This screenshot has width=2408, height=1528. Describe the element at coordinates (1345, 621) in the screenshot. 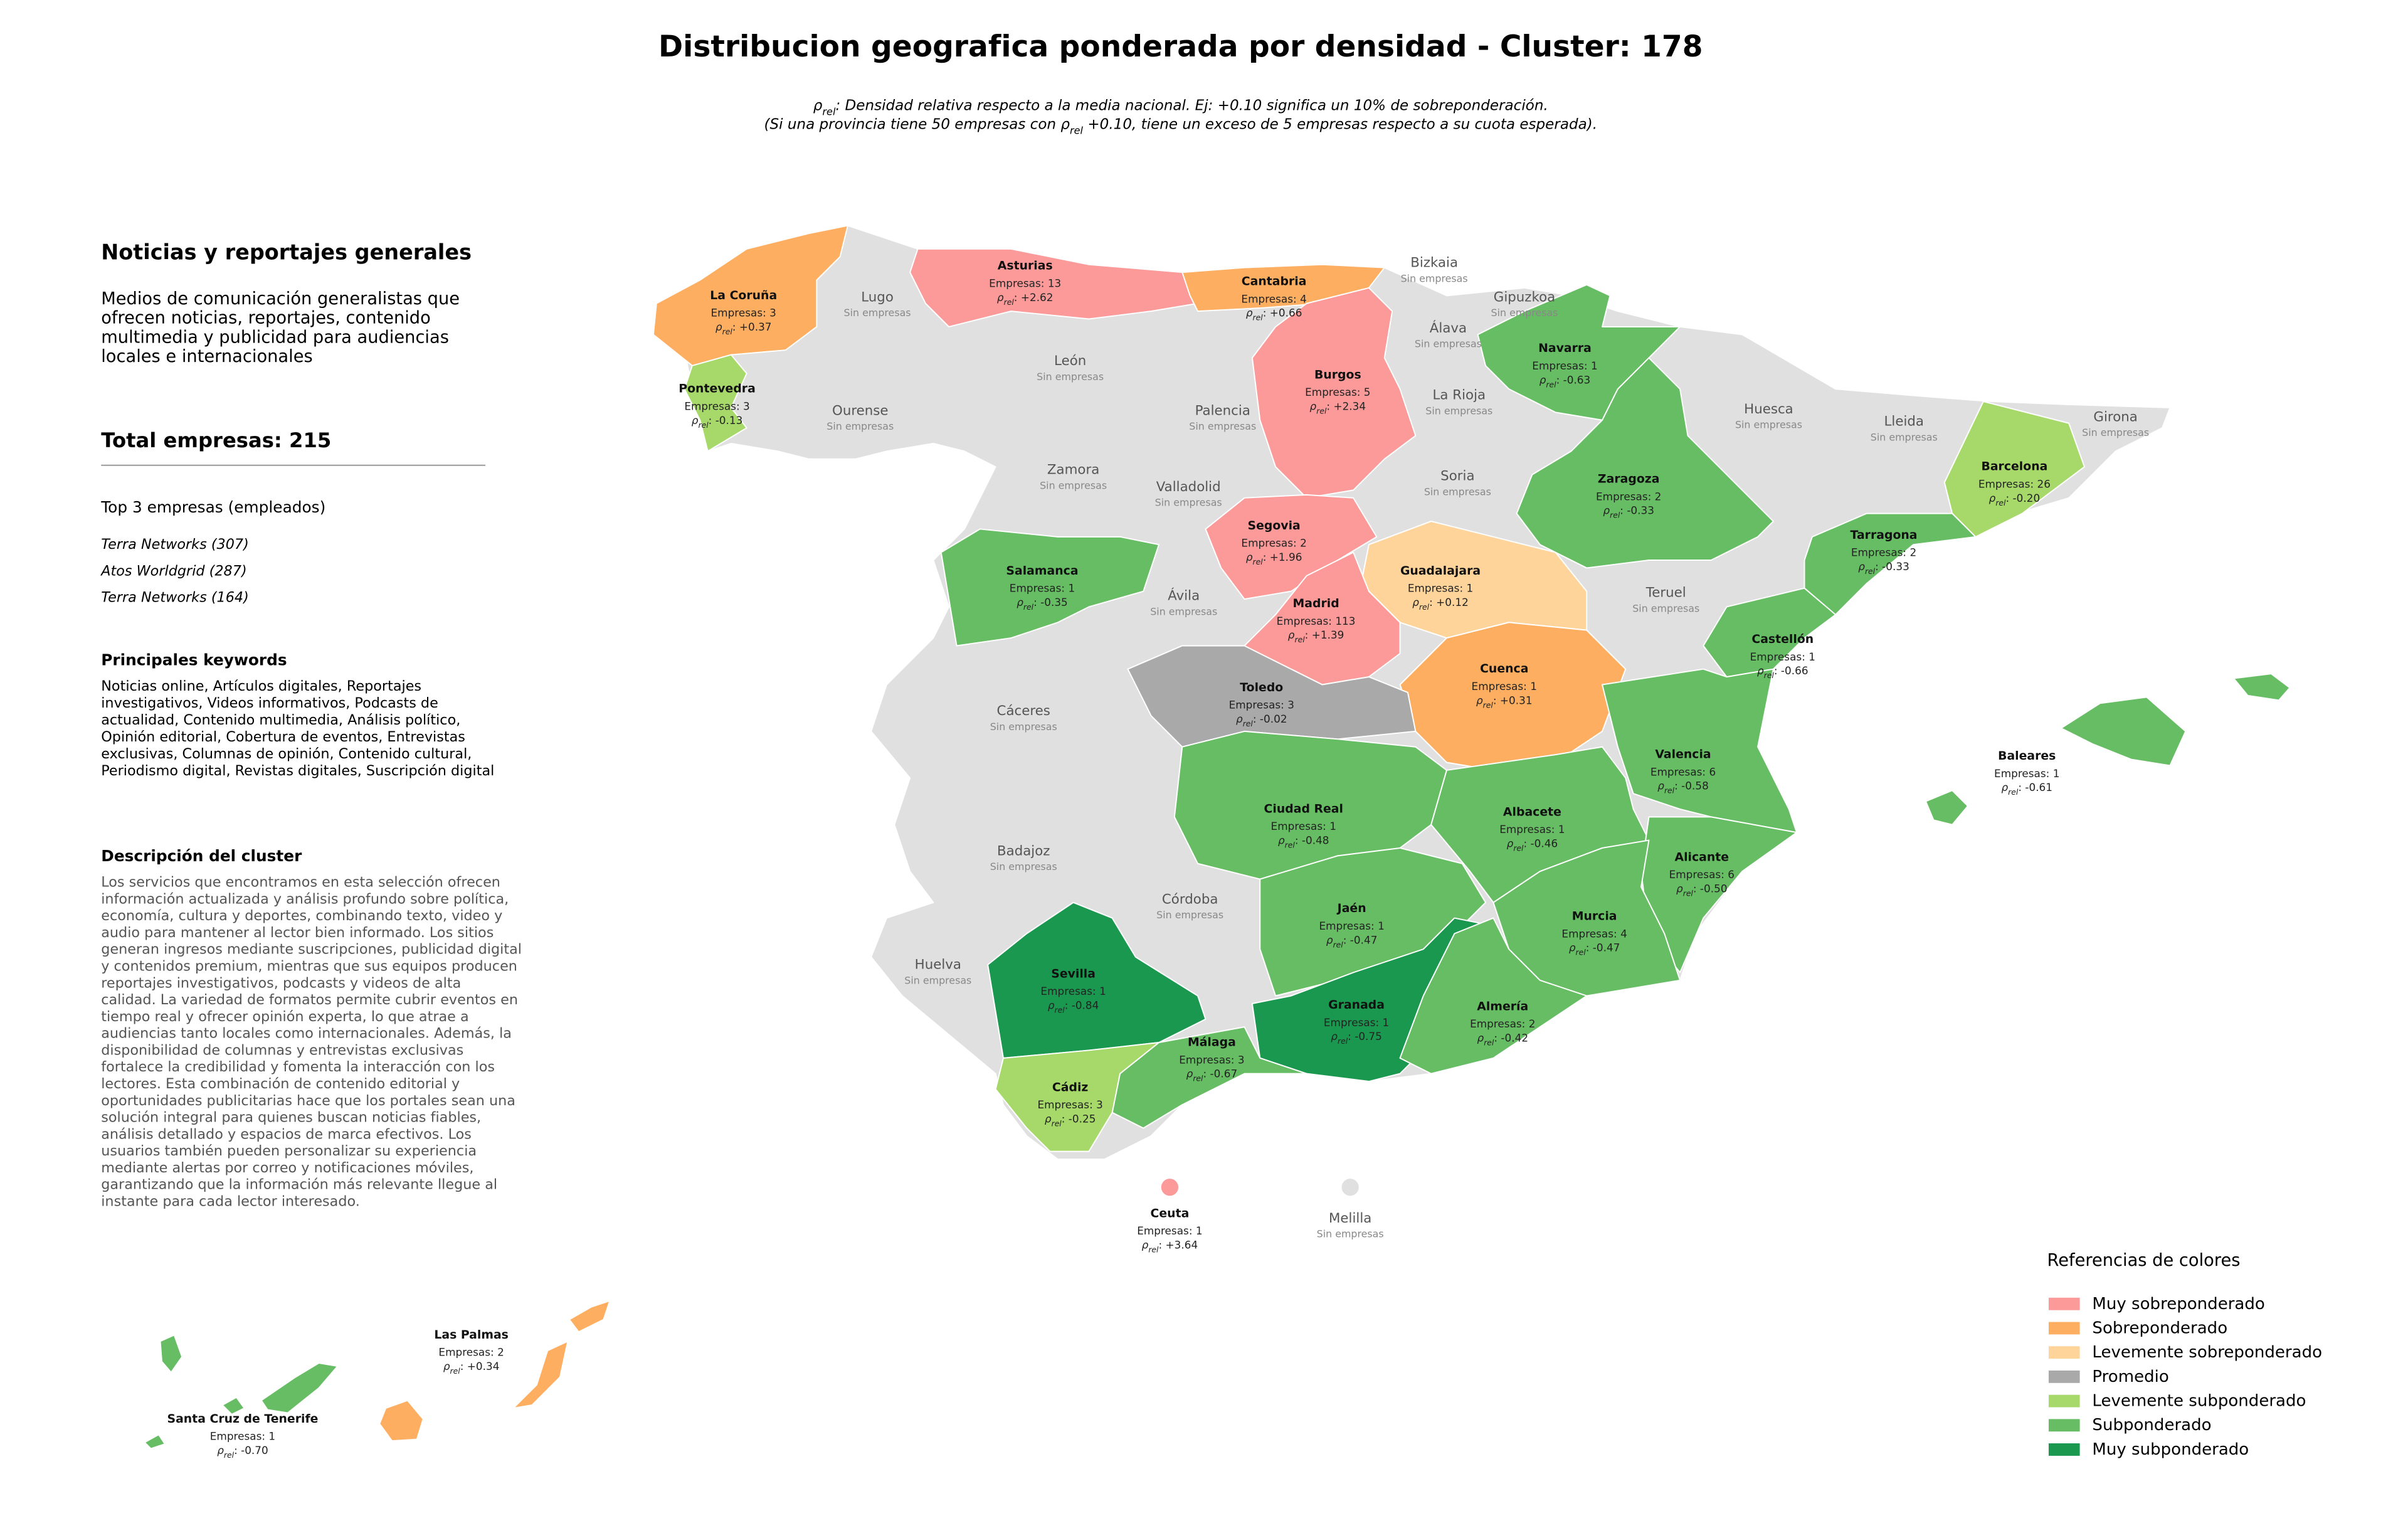

I see `companies-value: 113` at that location.